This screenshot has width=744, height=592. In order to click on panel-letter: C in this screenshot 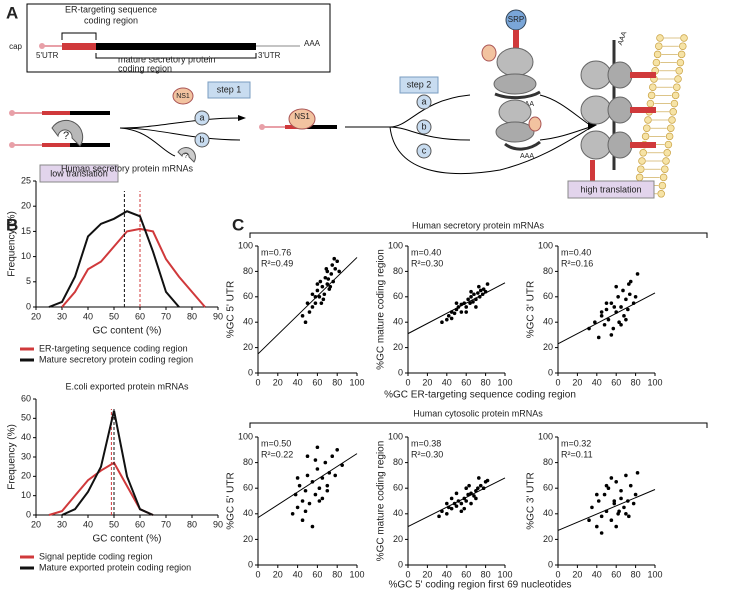, I will do `click(238, 224)`.